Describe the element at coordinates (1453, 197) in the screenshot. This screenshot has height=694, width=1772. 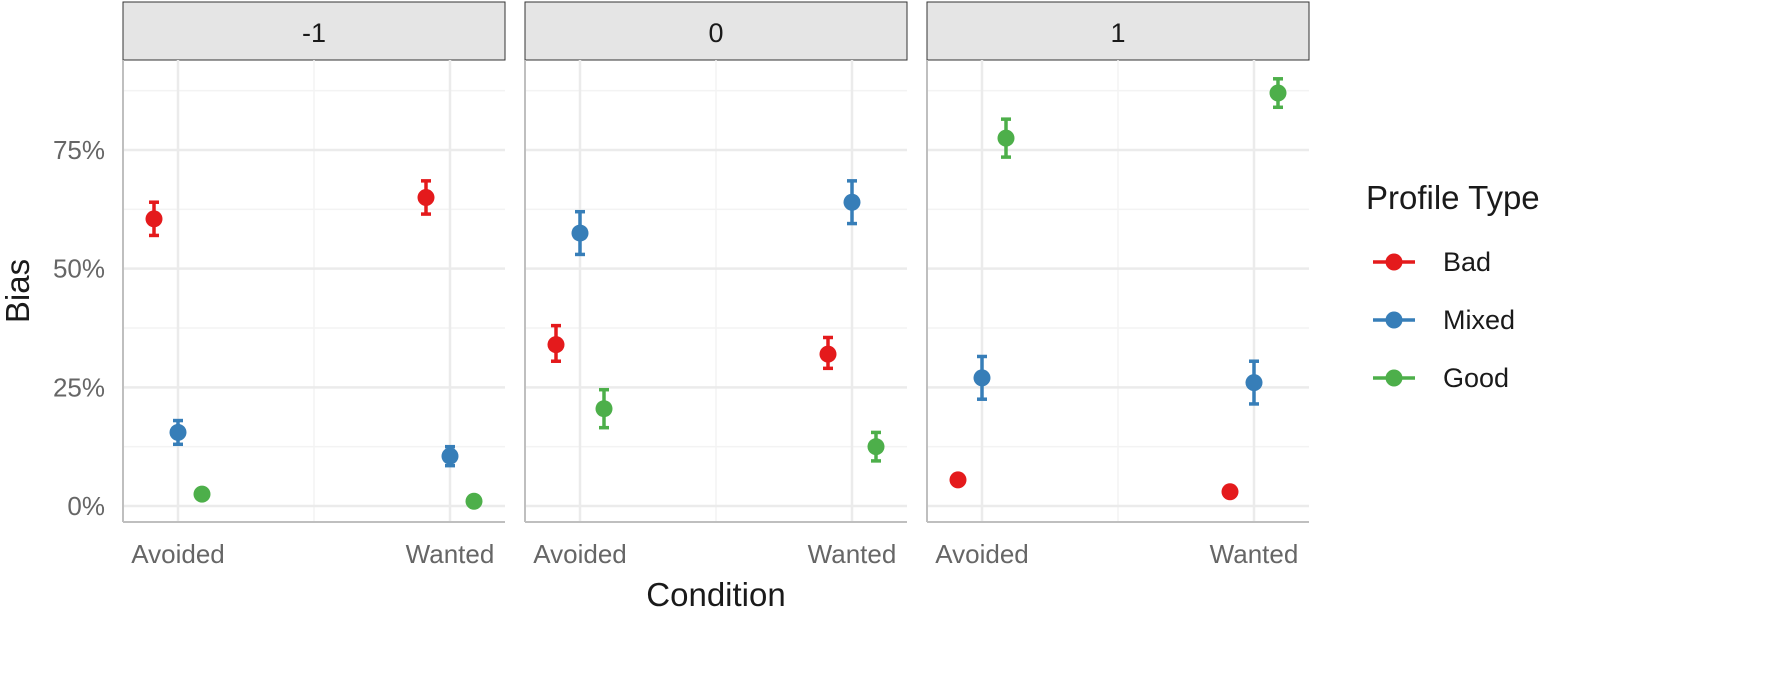
I see `legend-title: Profile Type` at that location.